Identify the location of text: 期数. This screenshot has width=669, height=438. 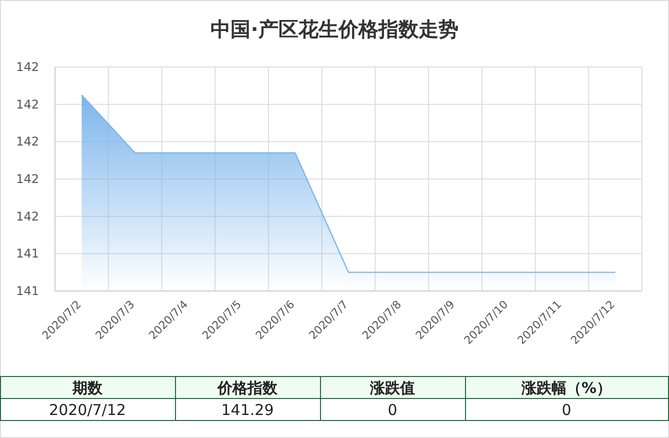
(88, 388).